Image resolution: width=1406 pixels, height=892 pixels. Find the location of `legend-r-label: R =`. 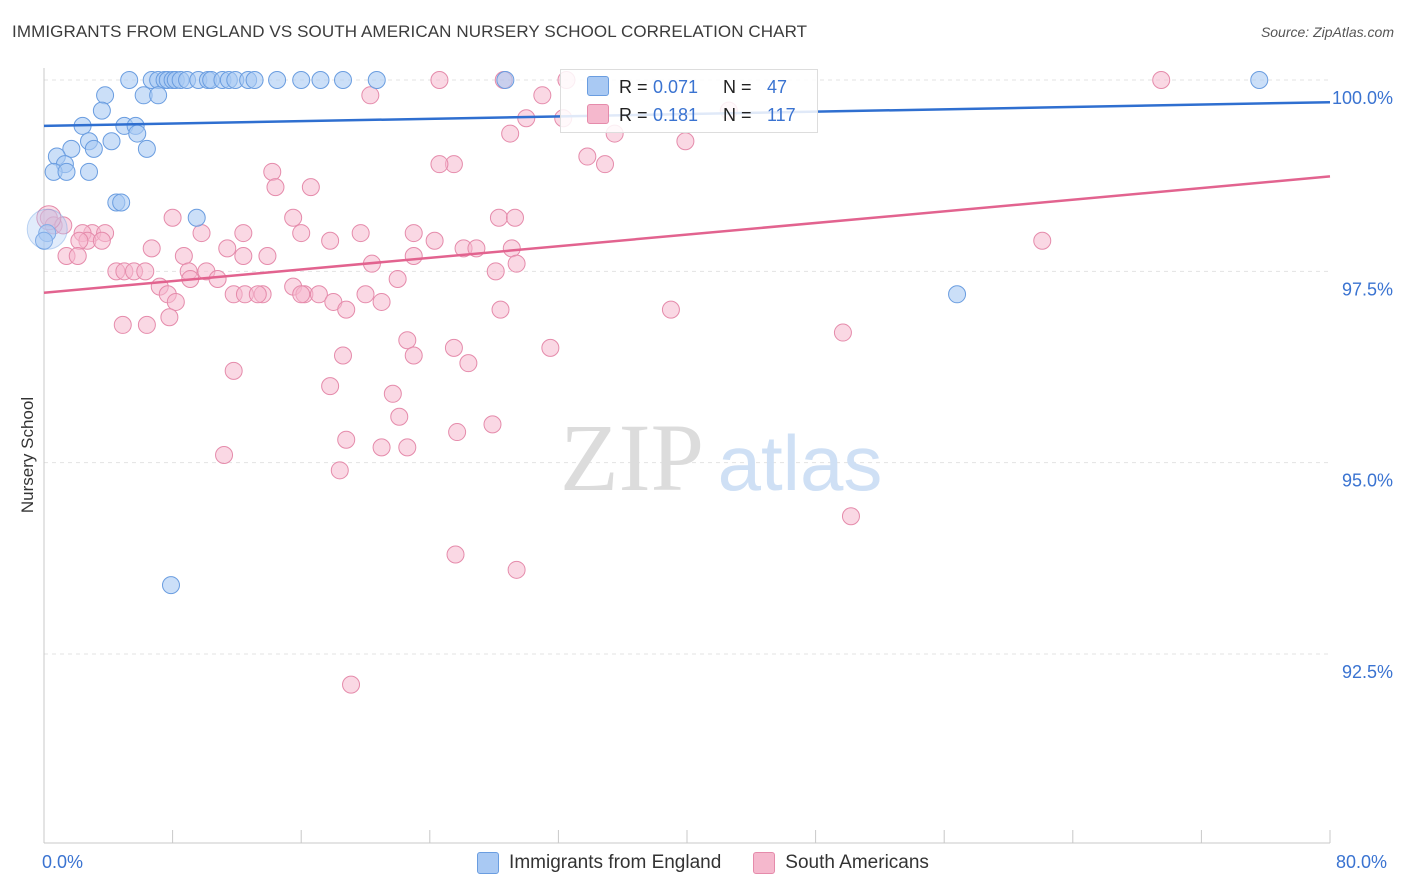

legend-r-label: R = is located at coordinates (633, 114).